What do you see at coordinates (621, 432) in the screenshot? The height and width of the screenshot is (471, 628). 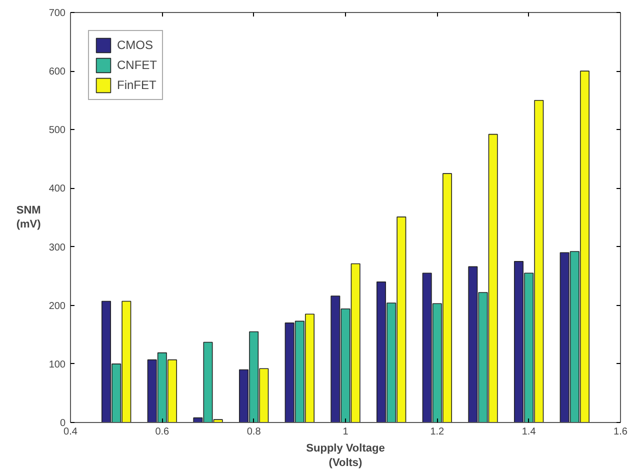 I see `x-tick-label: 1.6` at bounding box center [621, 432].